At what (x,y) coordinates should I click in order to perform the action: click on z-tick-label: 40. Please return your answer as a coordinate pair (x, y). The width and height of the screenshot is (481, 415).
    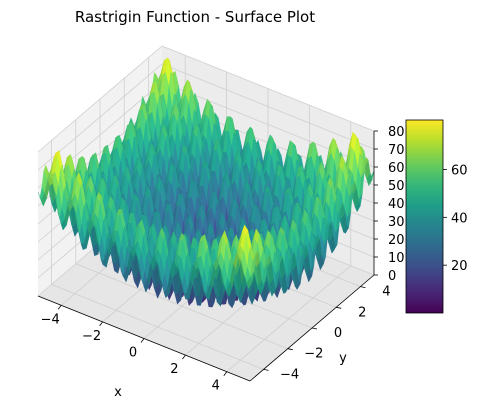
    Looking at the image, I should click on (396, 204).